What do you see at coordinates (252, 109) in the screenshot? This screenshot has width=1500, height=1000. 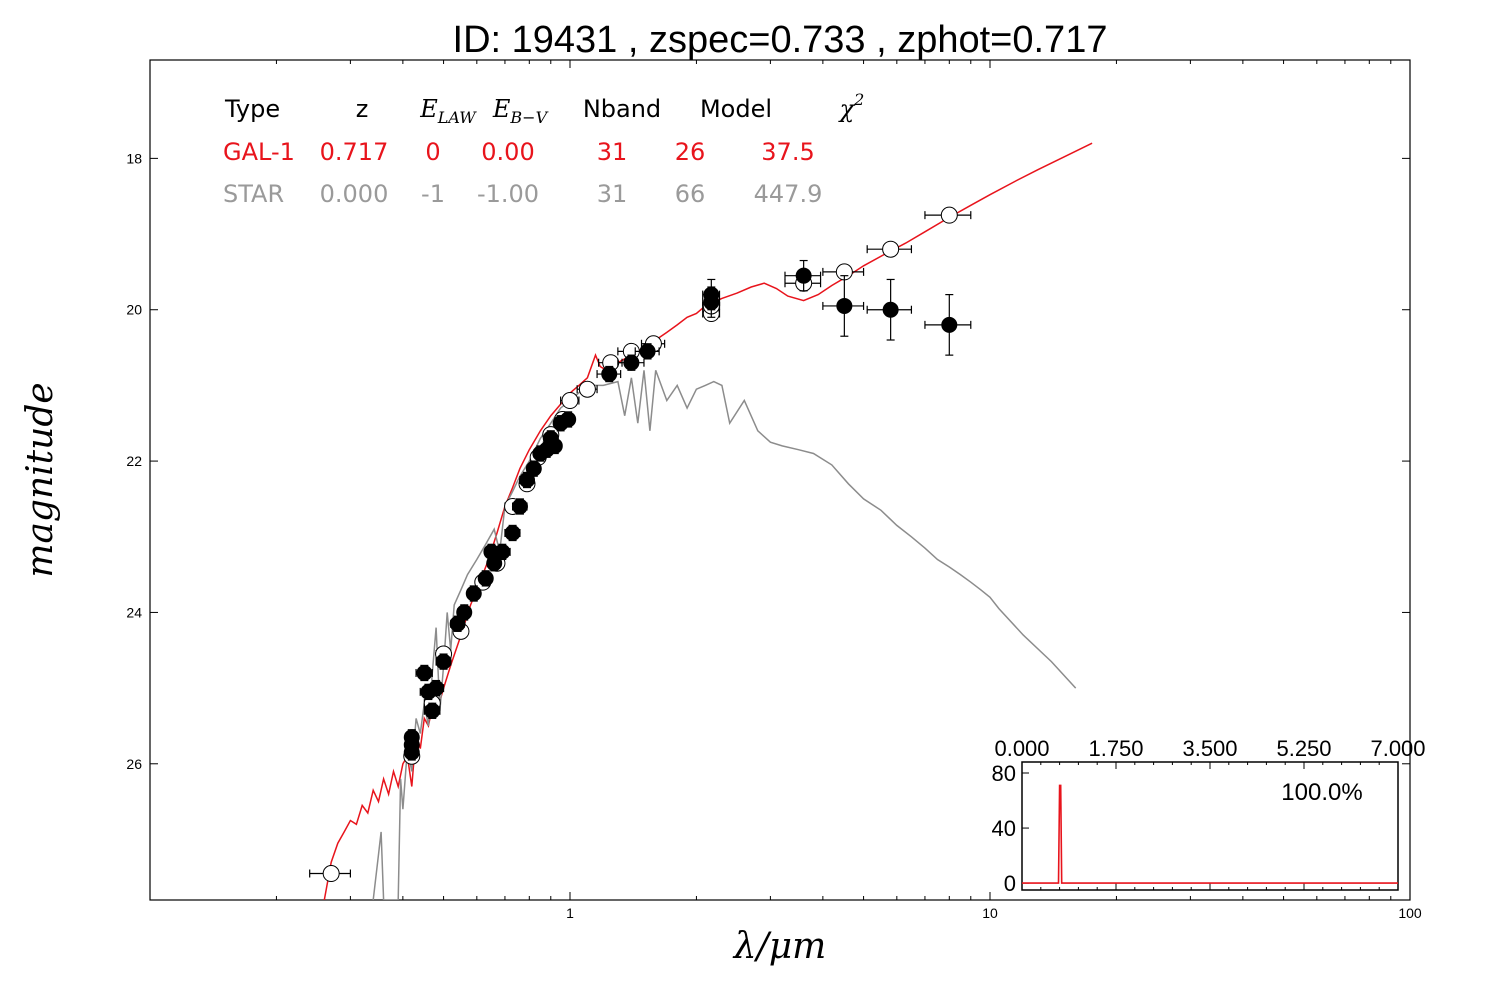 I see `table-header: Type` at bounding box center [252, 109].